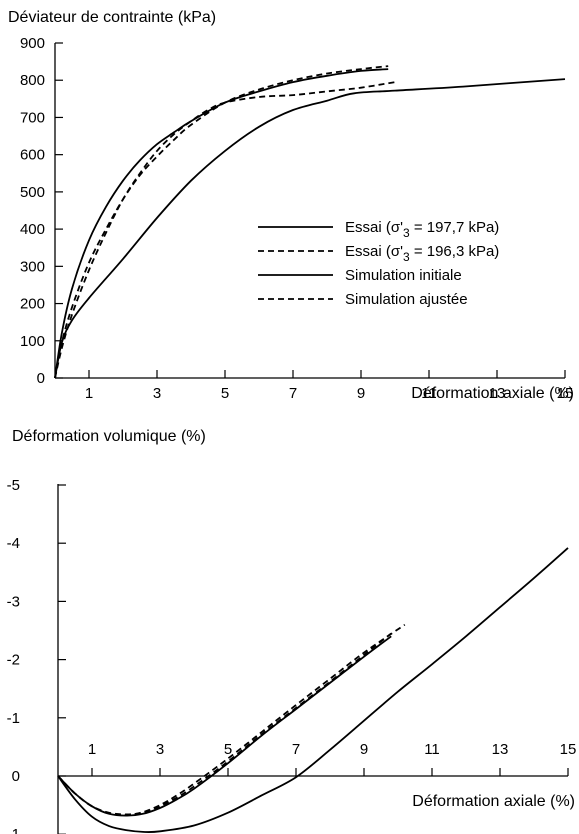  What do you see at coordinates (432, 749) in the screenshot?
I see `chart2-x-tick-label: 11` at bounding box center [432, 749].